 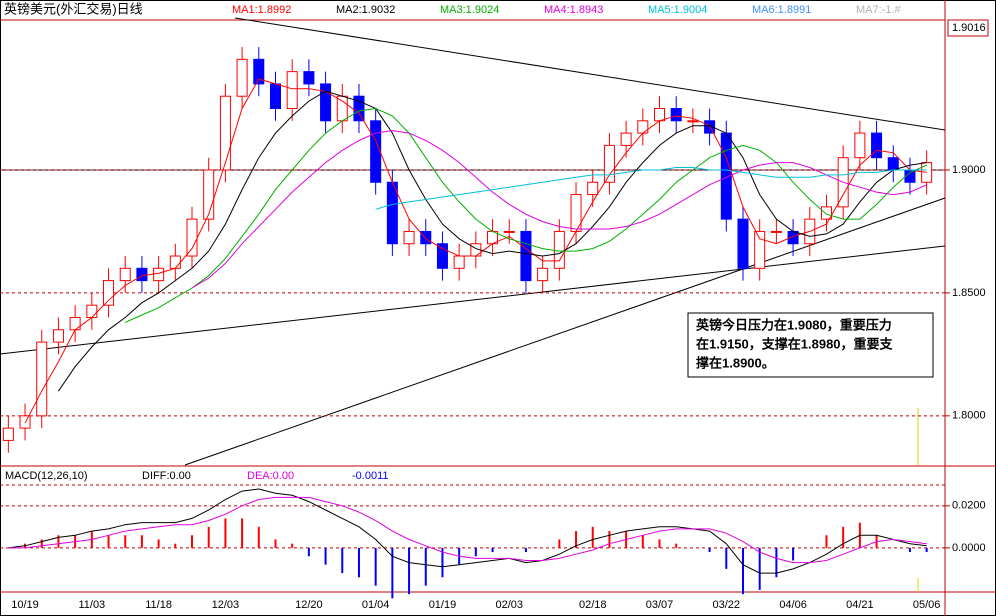 I want to click on corner-box, so click(x=968, y=28).